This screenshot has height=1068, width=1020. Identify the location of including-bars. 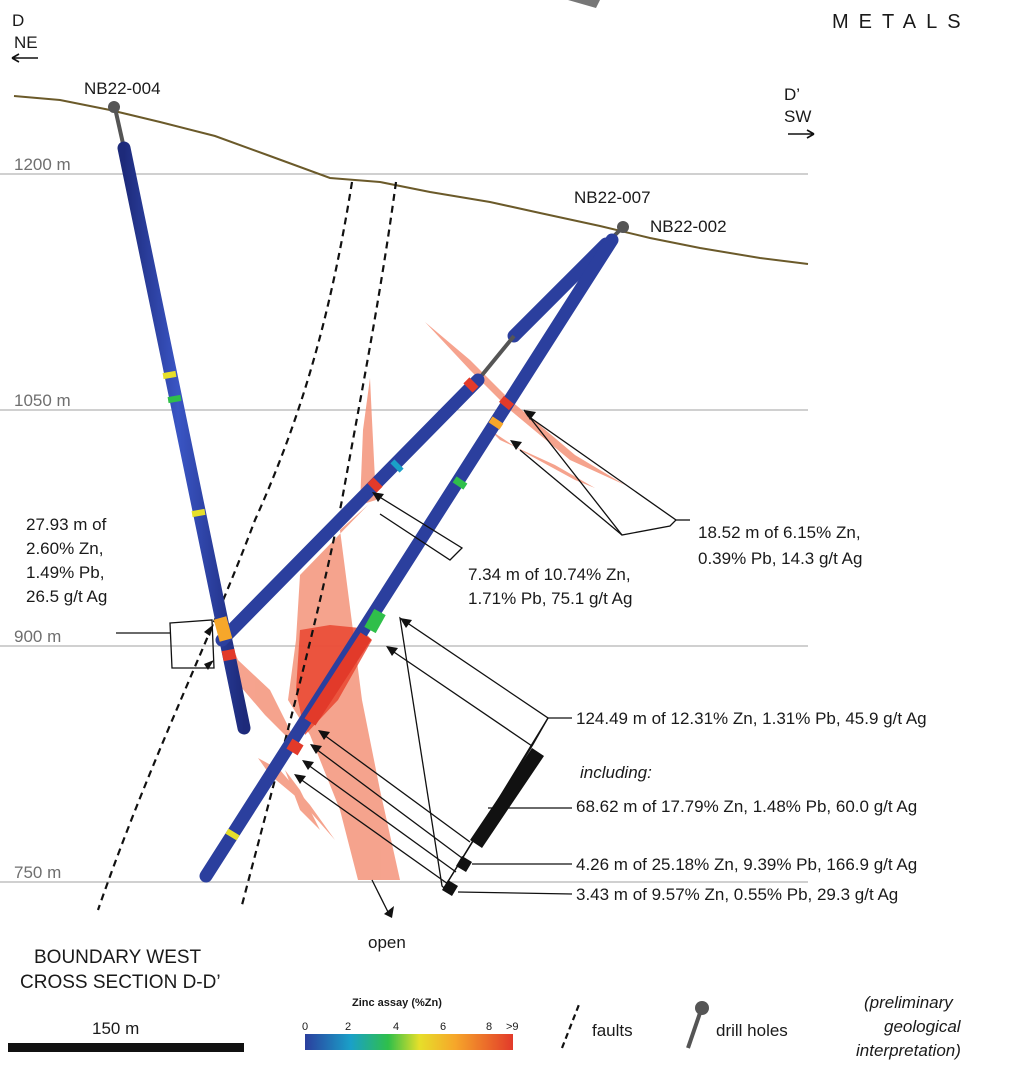
(493, 822).